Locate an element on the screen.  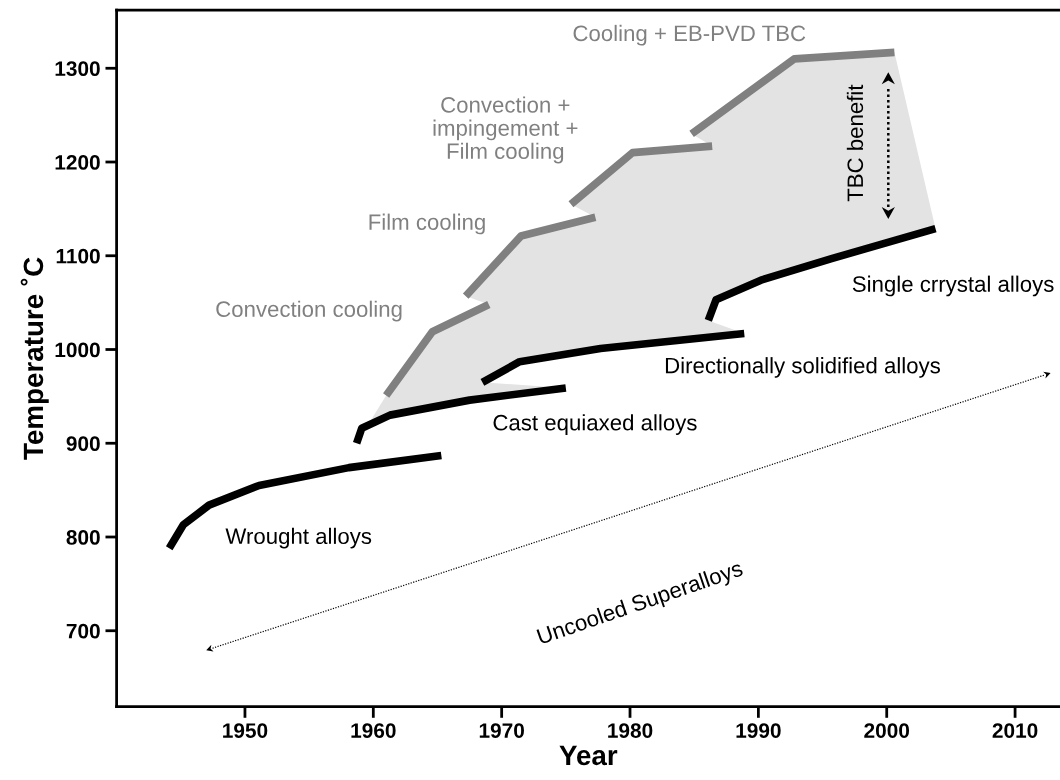
x-tick-label: 1970 is located at coordinates (501, 730).